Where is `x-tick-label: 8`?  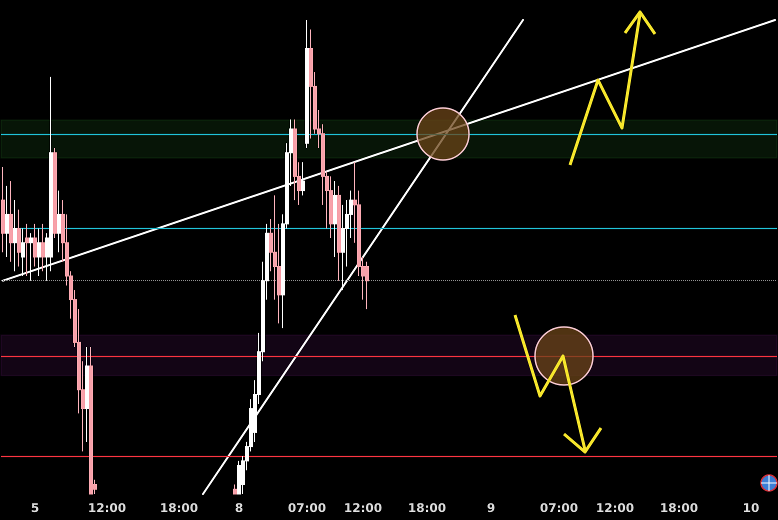 x-tick-label: 8 is located at coordinates (239, 508).